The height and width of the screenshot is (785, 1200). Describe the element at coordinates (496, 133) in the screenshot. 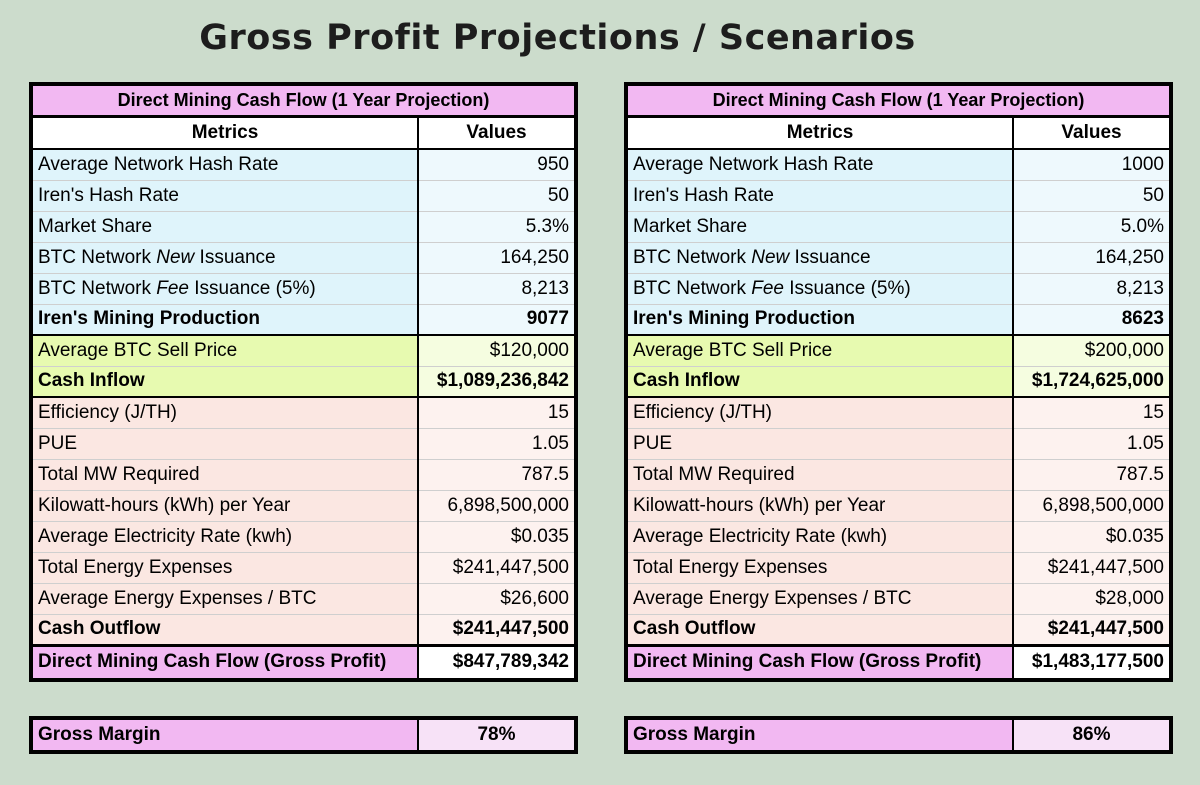

I see `column-header-values: Values` at that location.